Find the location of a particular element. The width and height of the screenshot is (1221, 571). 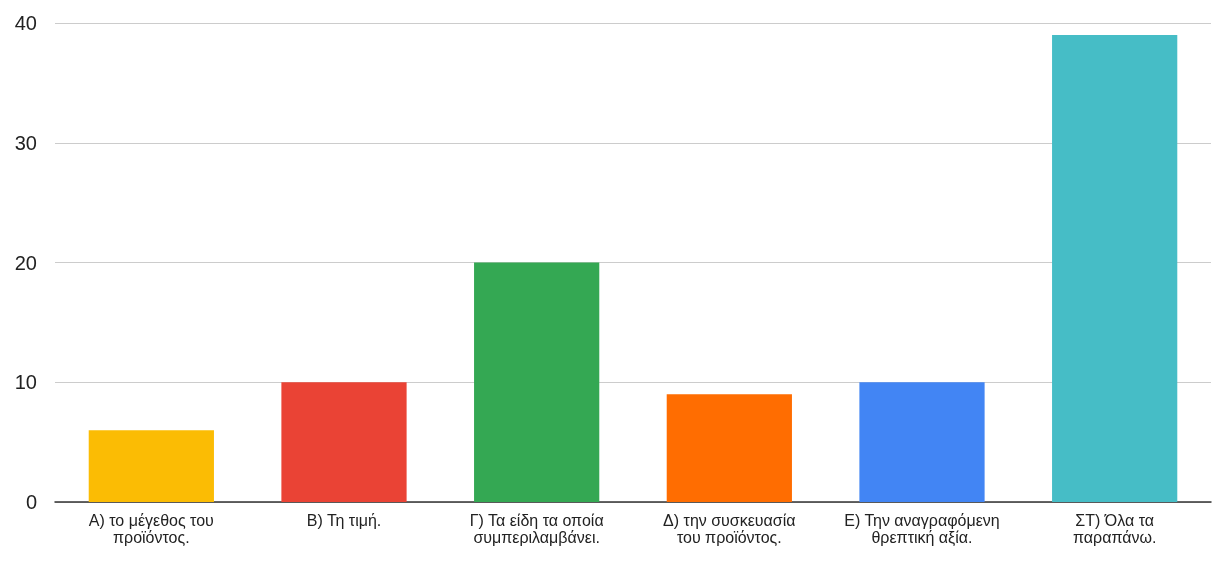

x-tick-label: Β) Τη τιμή. is located at coordinates (344, 520).